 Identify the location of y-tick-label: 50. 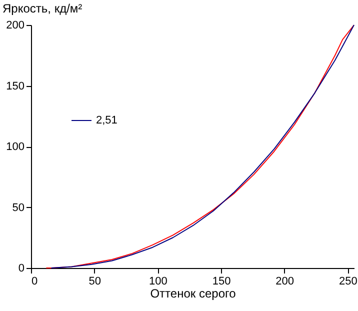
(18, 208).